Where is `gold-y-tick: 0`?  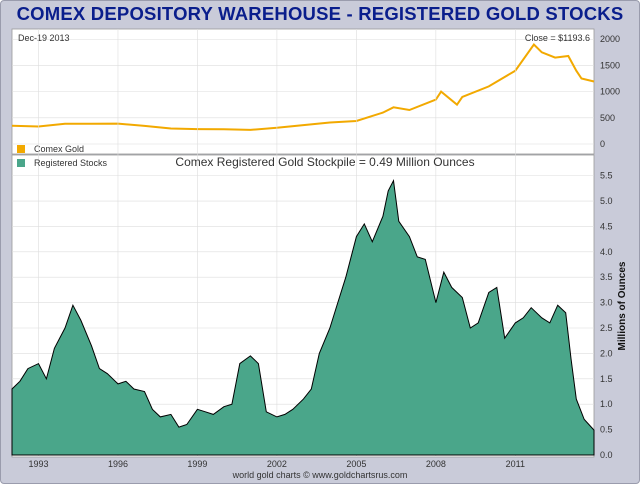 gold-y-tick: 0 is located at coordinates (602, 144).